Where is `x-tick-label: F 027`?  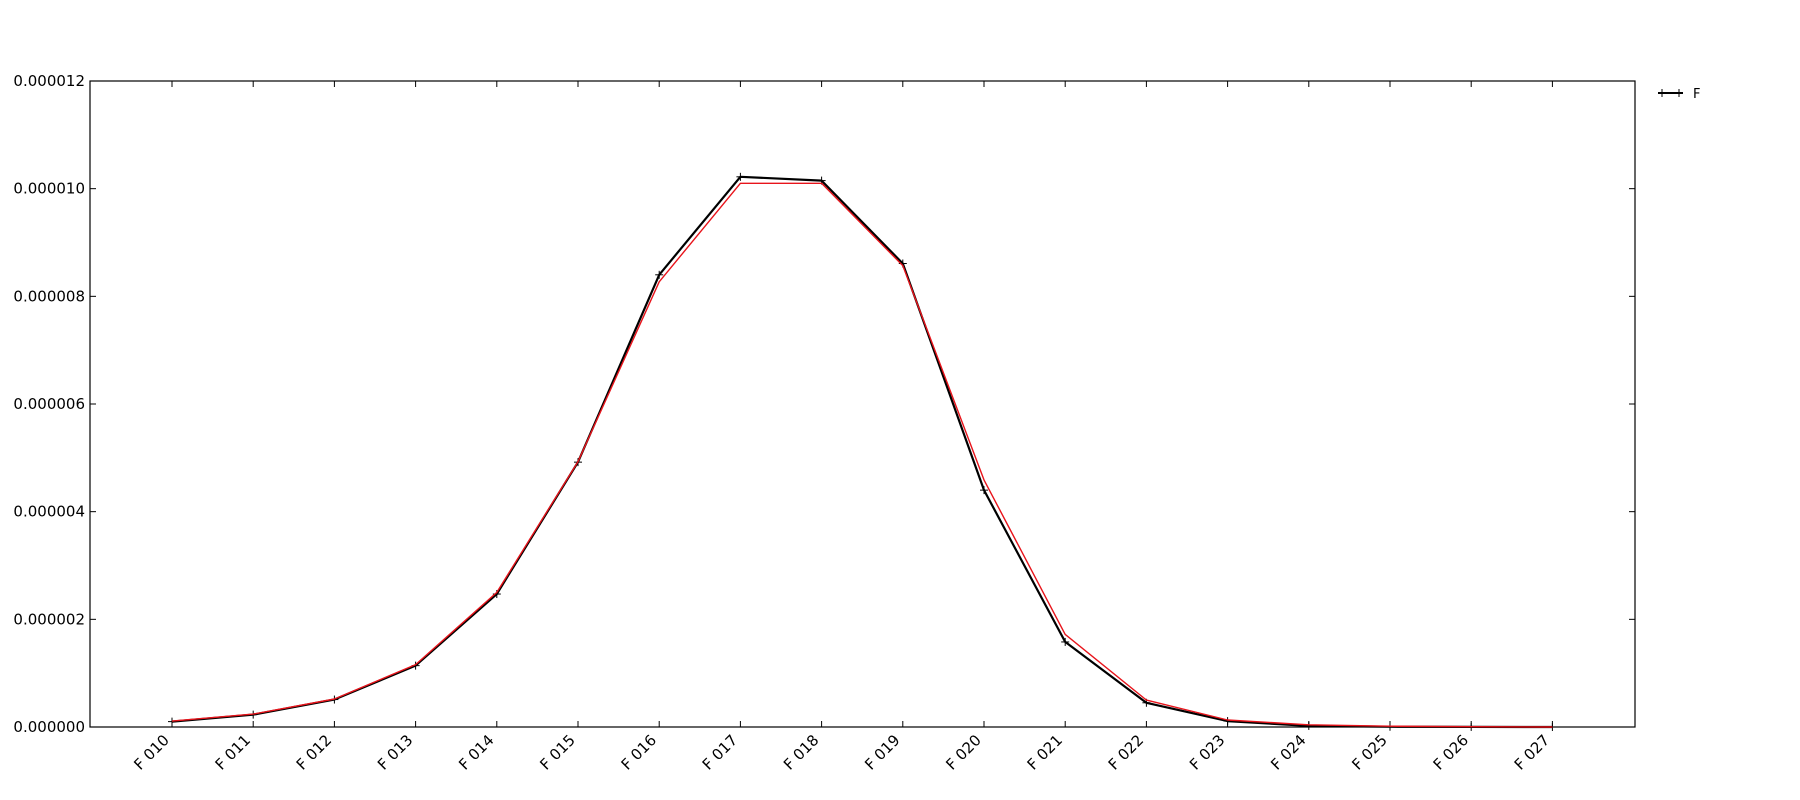 x-tick-label: F 027 is located at coordinates (1532, 752).